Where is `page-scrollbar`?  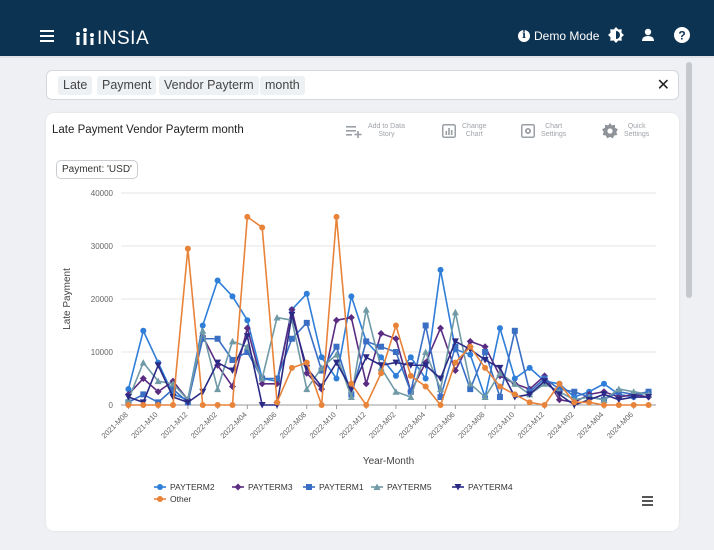 page-scrollbar is located at coordinates (689, 180).